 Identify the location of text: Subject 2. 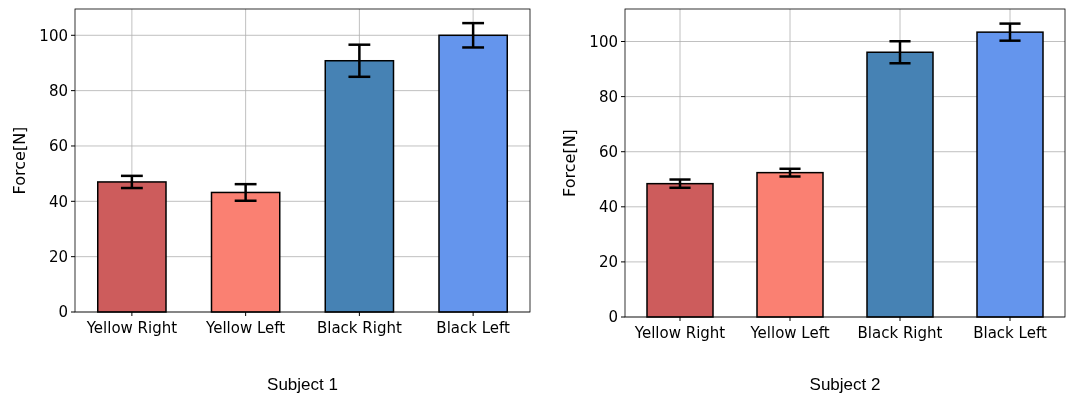
(845, 384).